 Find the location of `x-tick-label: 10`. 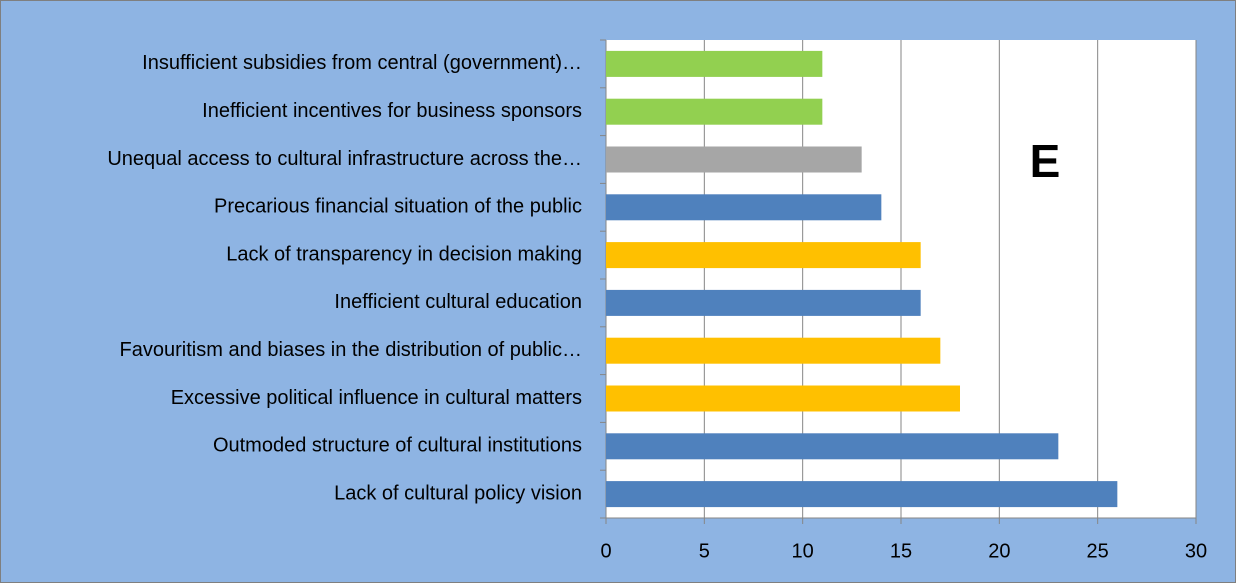

x-tick-label: 10 is located at coordinates (803, 551).